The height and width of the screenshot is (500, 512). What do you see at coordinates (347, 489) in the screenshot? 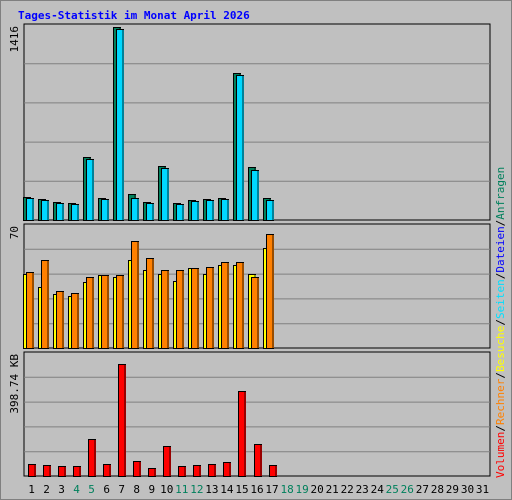
I see `x-tick-label-day-22: 22` at bounding box center [347, 489].